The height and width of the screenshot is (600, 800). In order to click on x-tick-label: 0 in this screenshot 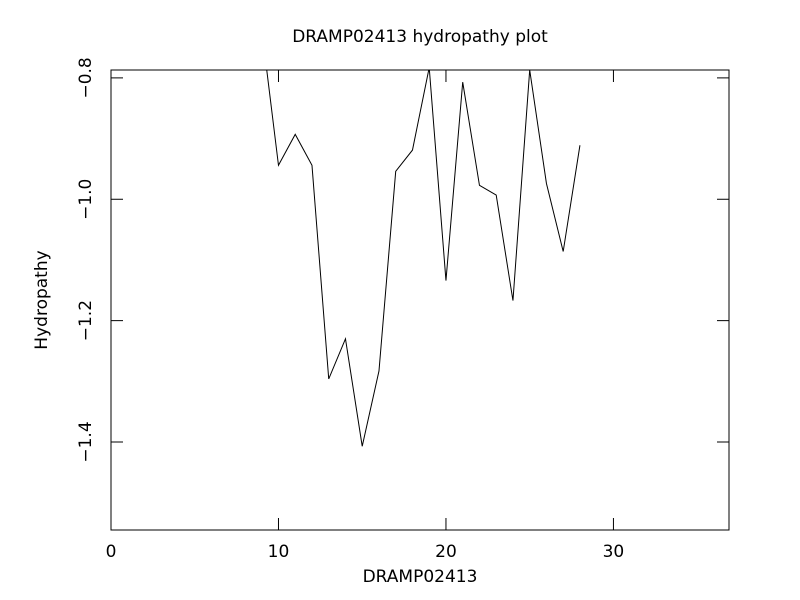, I will do `click(111, 552)`.